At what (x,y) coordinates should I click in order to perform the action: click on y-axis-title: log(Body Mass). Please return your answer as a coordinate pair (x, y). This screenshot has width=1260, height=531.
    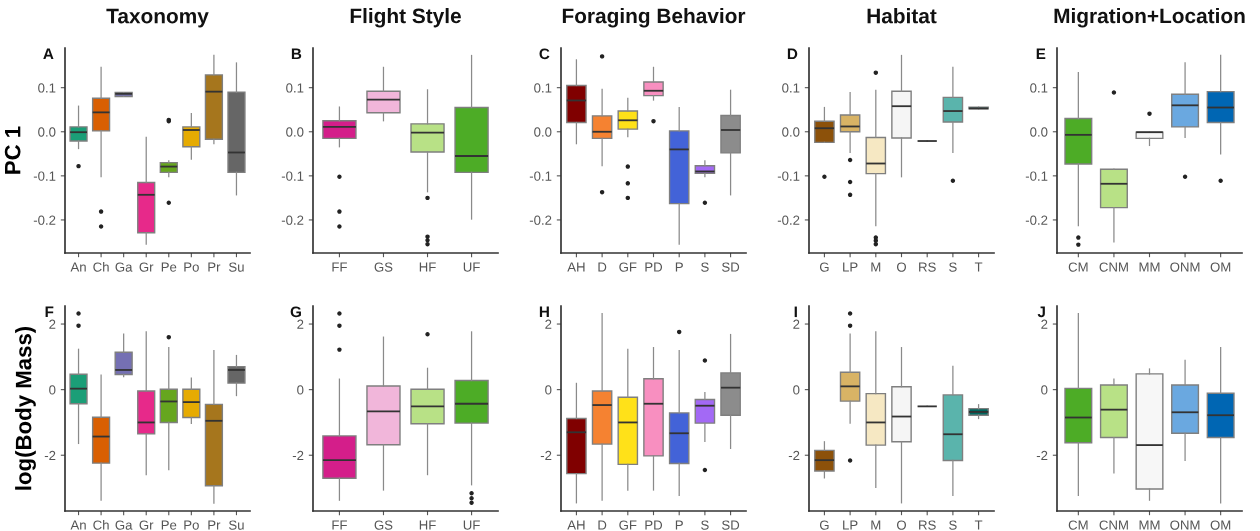
    Looking at the image, I should click on (25, 408).